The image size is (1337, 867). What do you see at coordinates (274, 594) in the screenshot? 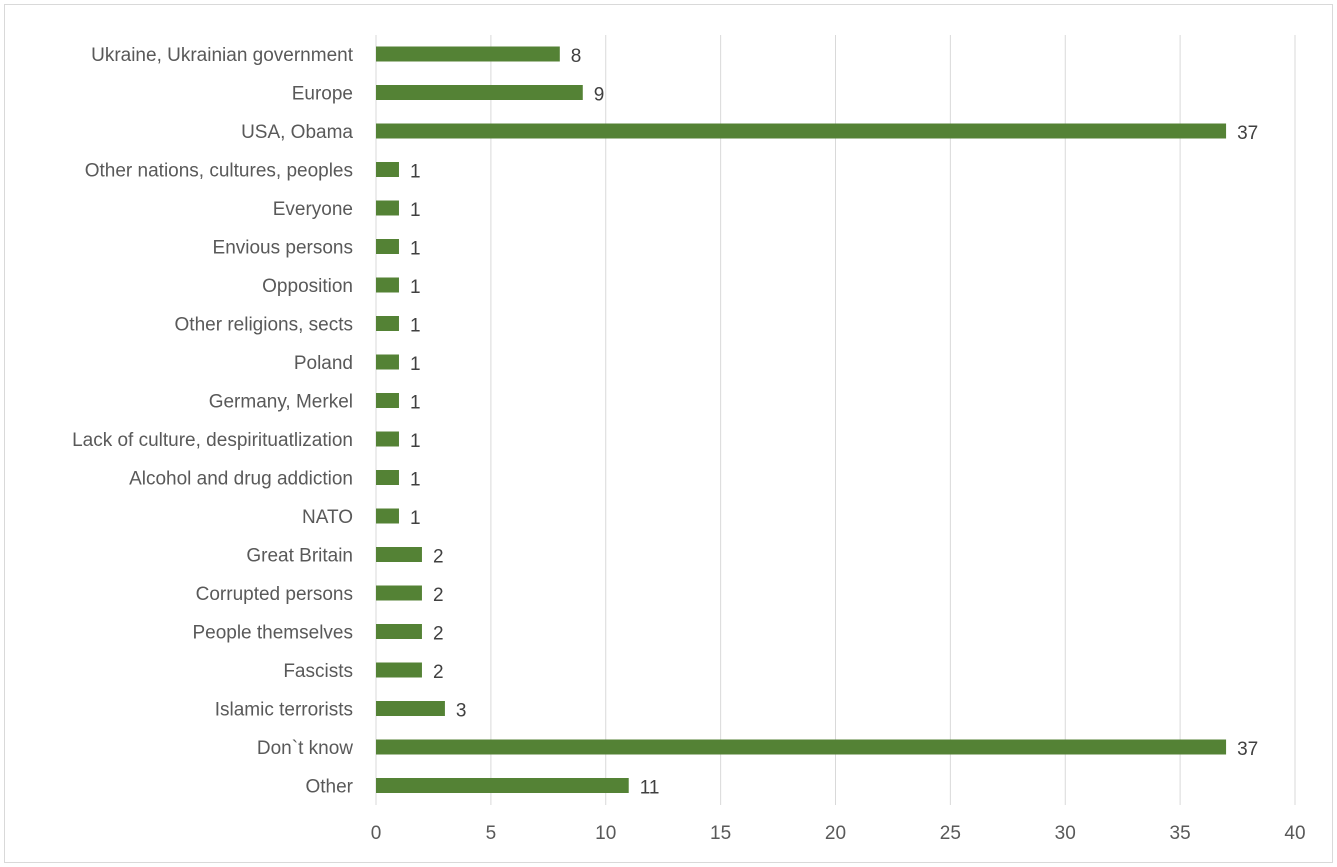
I see `category-label: Corrupted persons` at bounding box center [274, 594].